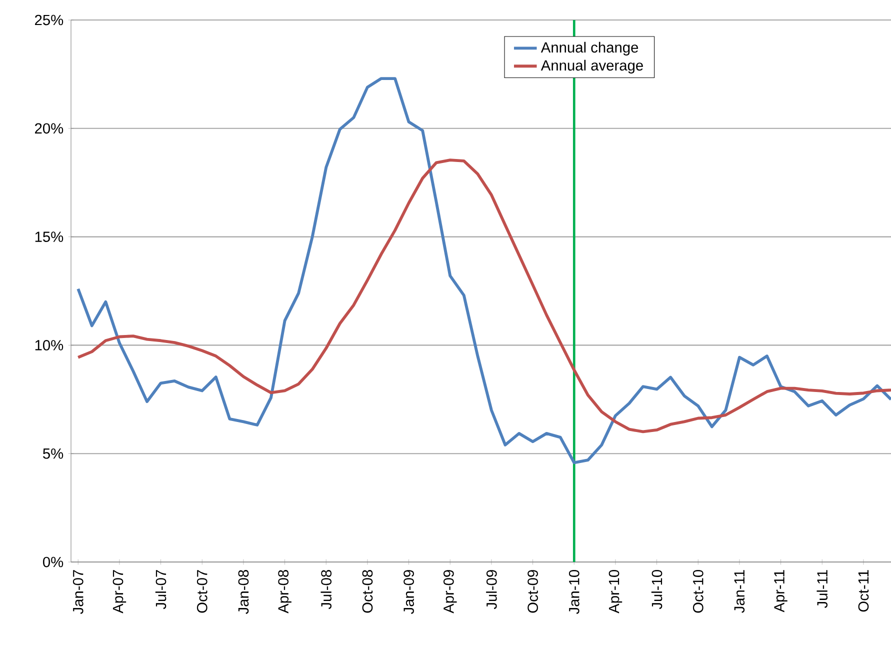 This screenshot has height=654, width=891. What do you see at coordinates (285, 592) in the screenshot?
I see `x-tick-label: Apr-08` at bounding box center [285, 592].